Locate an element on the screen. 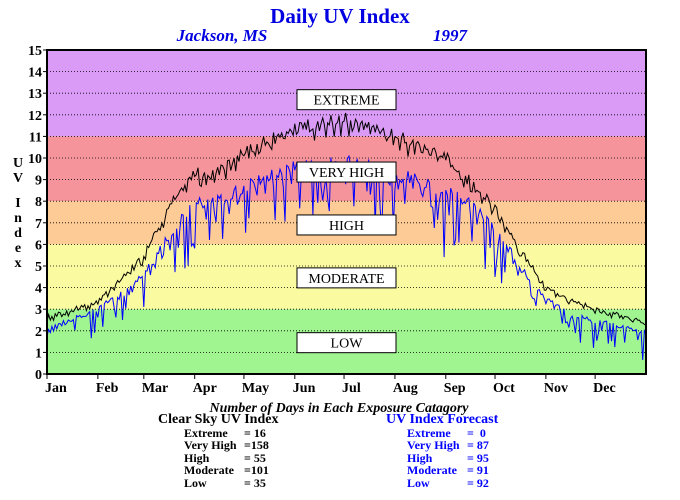  x-tick-label: Apr is located at coordinates (205, 388).